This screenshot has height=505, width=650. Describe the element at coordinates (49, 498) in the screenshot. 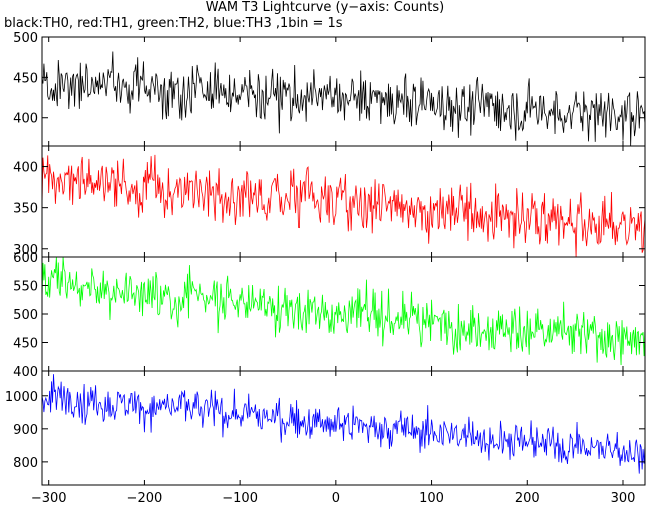

I see `x-tick-label: −300` at that location.